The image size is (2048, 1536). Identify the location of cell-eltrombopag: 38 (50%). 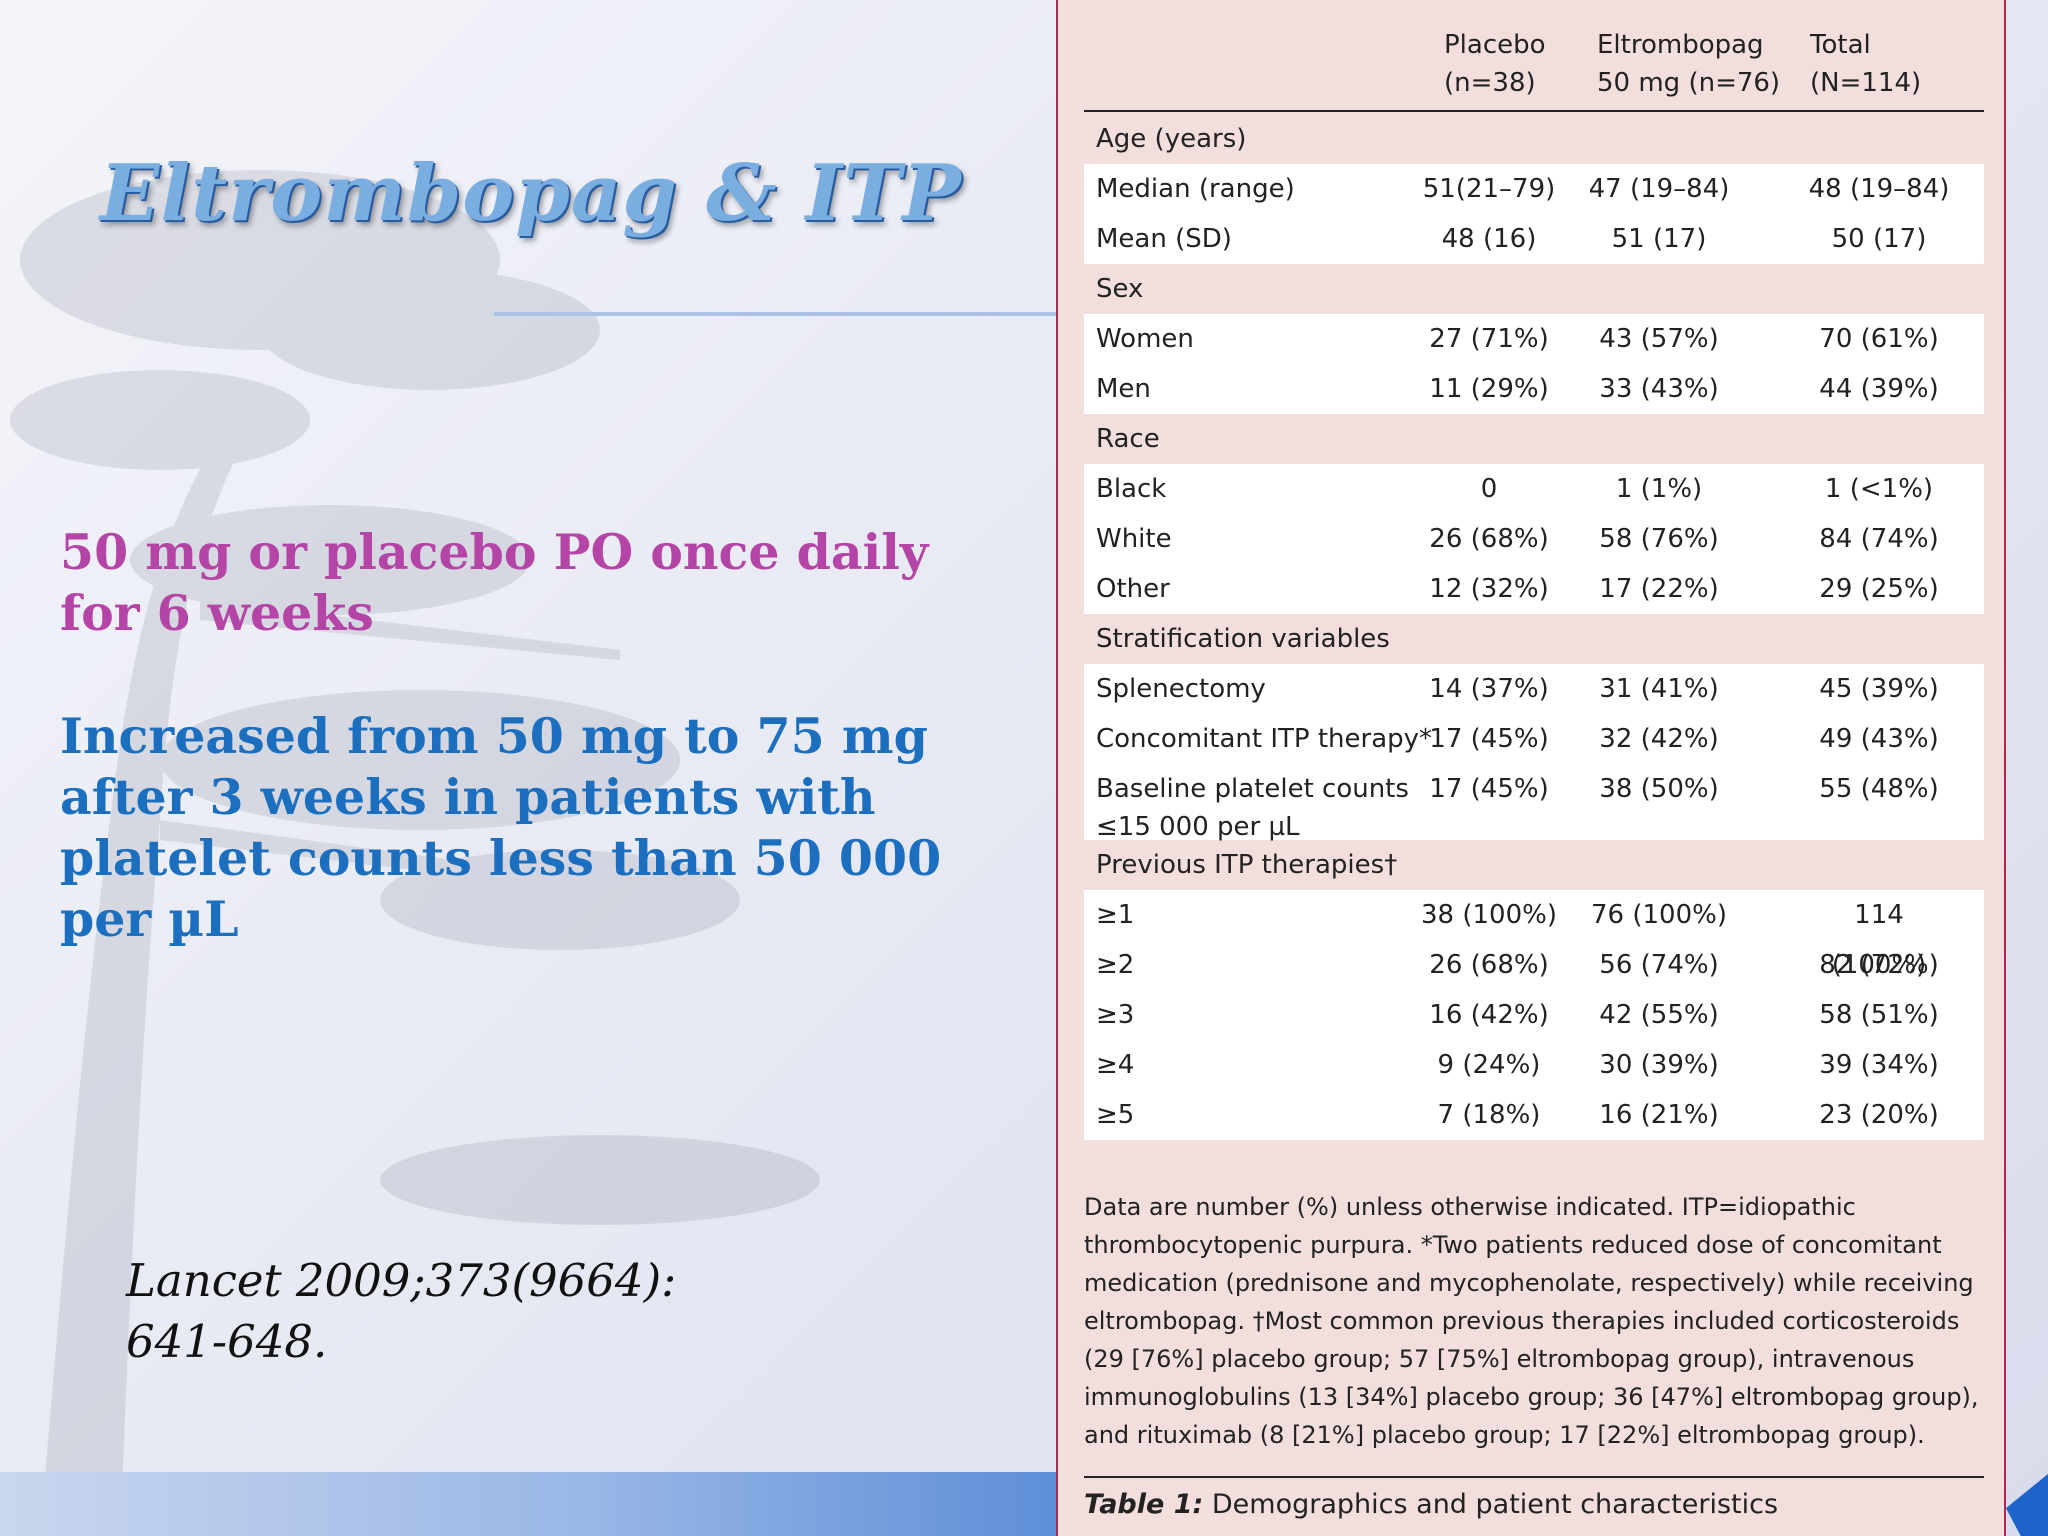
(1659, 789).